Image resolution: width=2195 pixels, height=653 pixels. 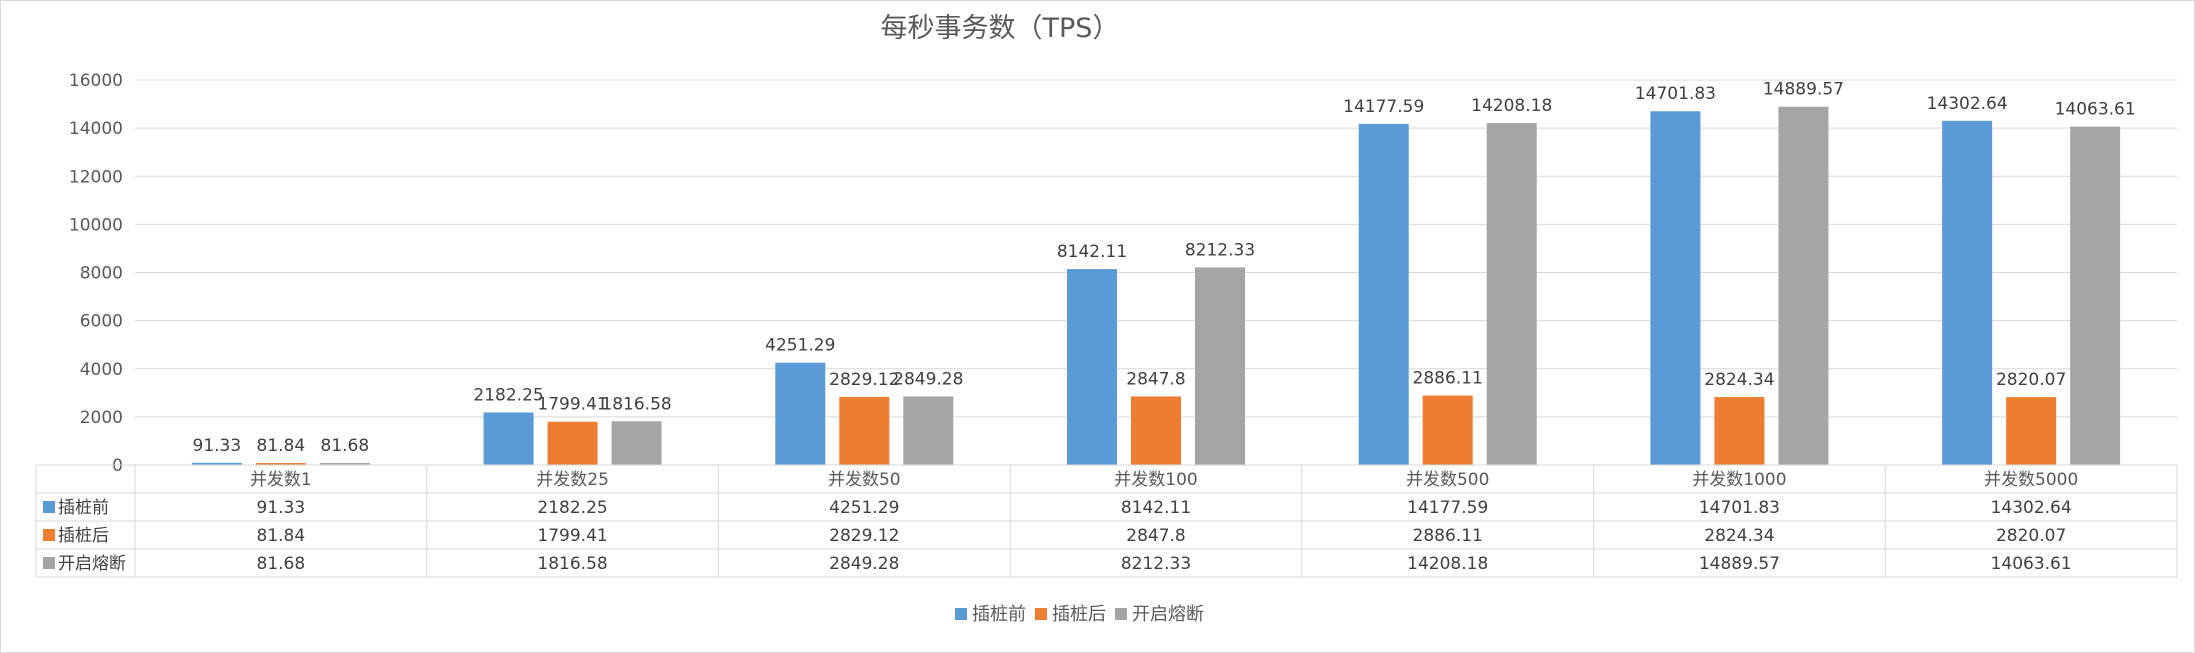 I want to click on data-label: 4251.29, so click(x=800, y=346).